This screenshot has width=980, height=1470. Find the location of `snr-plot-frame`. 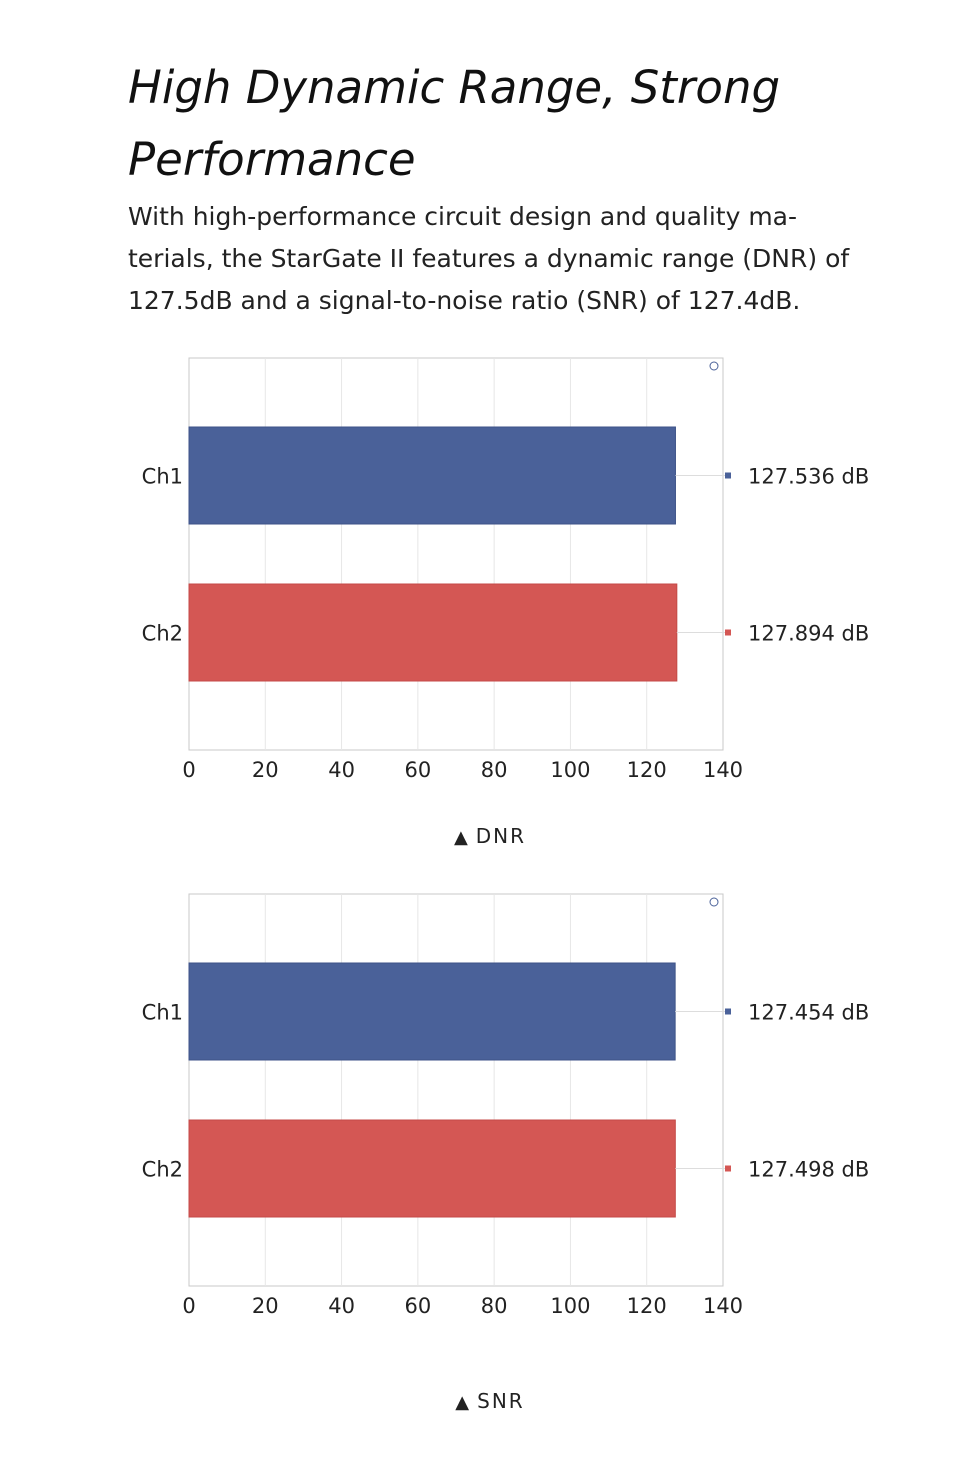

snr-plot-frame is located at coordinates (456, 1090).